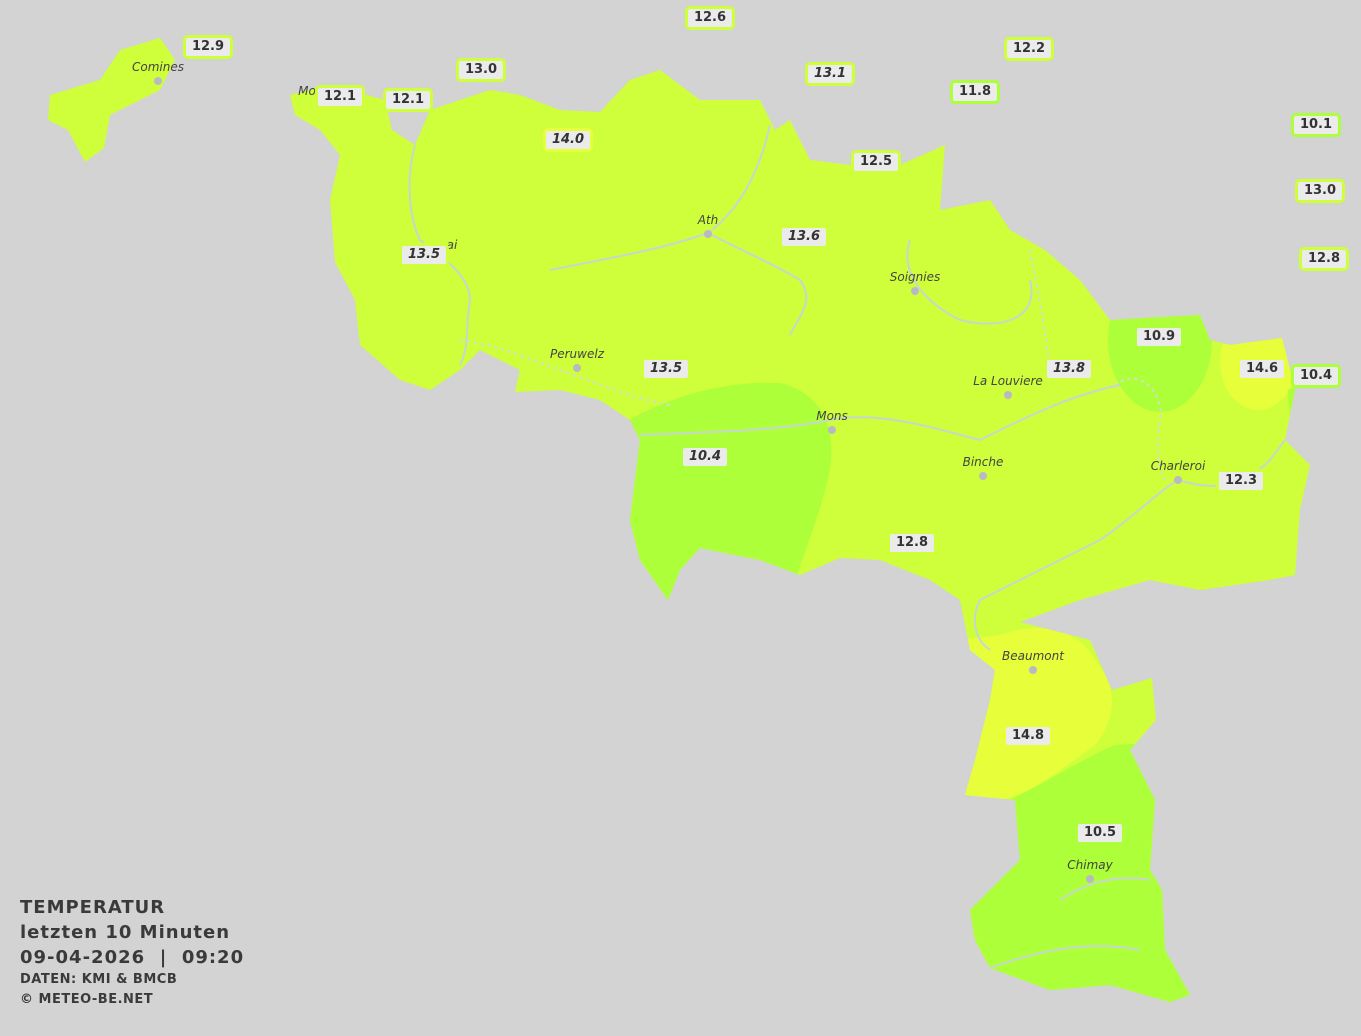 This screenshot has height=1036, width=1361. I want to click on station-temperature-label: 12.3, so click(1241, 481).